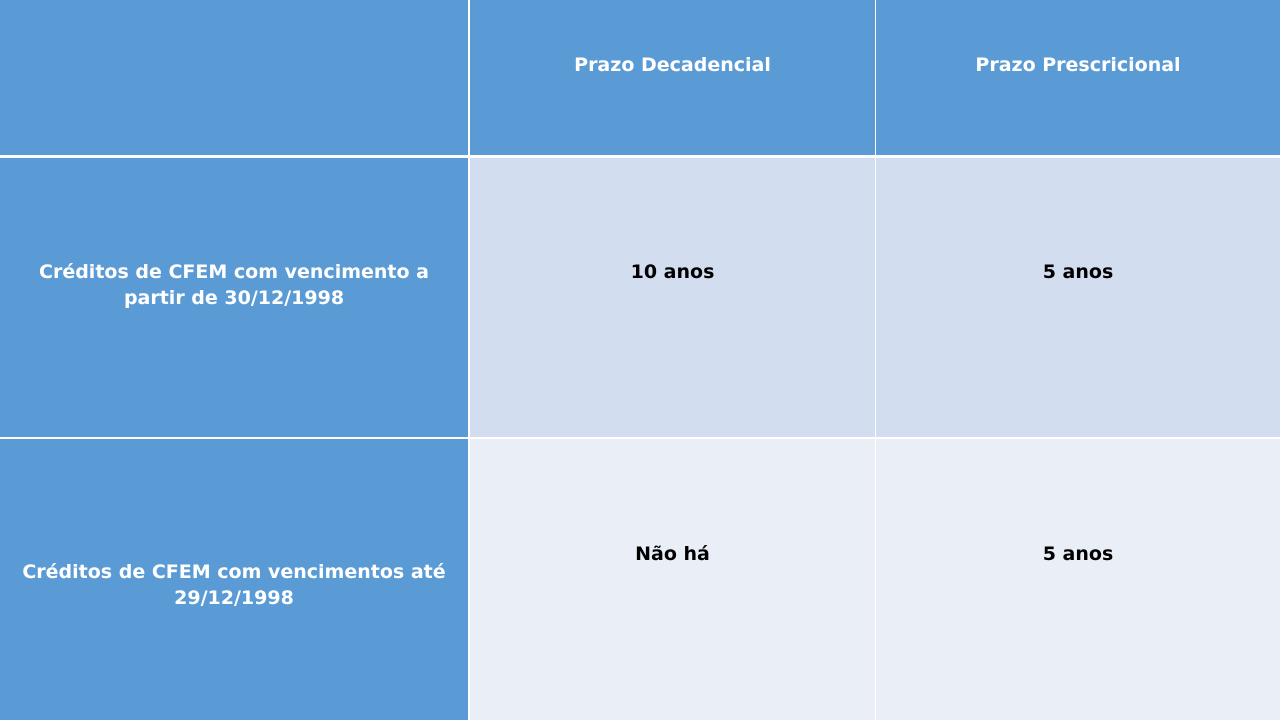 The image size is (1280, 720). Describe the element at coordinates (672, 579) in the screenshot. I see `cell-decadencial: Não há` at that location.